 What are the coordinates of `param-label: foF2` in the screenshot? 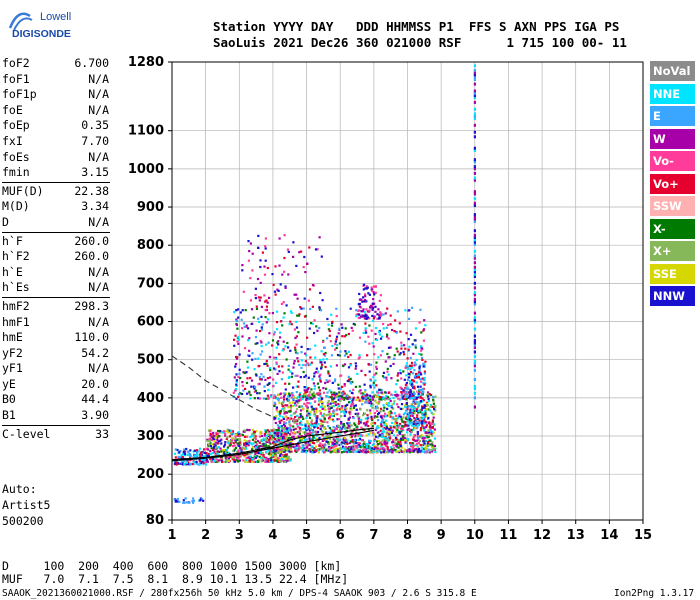 It's located at (16, 63).